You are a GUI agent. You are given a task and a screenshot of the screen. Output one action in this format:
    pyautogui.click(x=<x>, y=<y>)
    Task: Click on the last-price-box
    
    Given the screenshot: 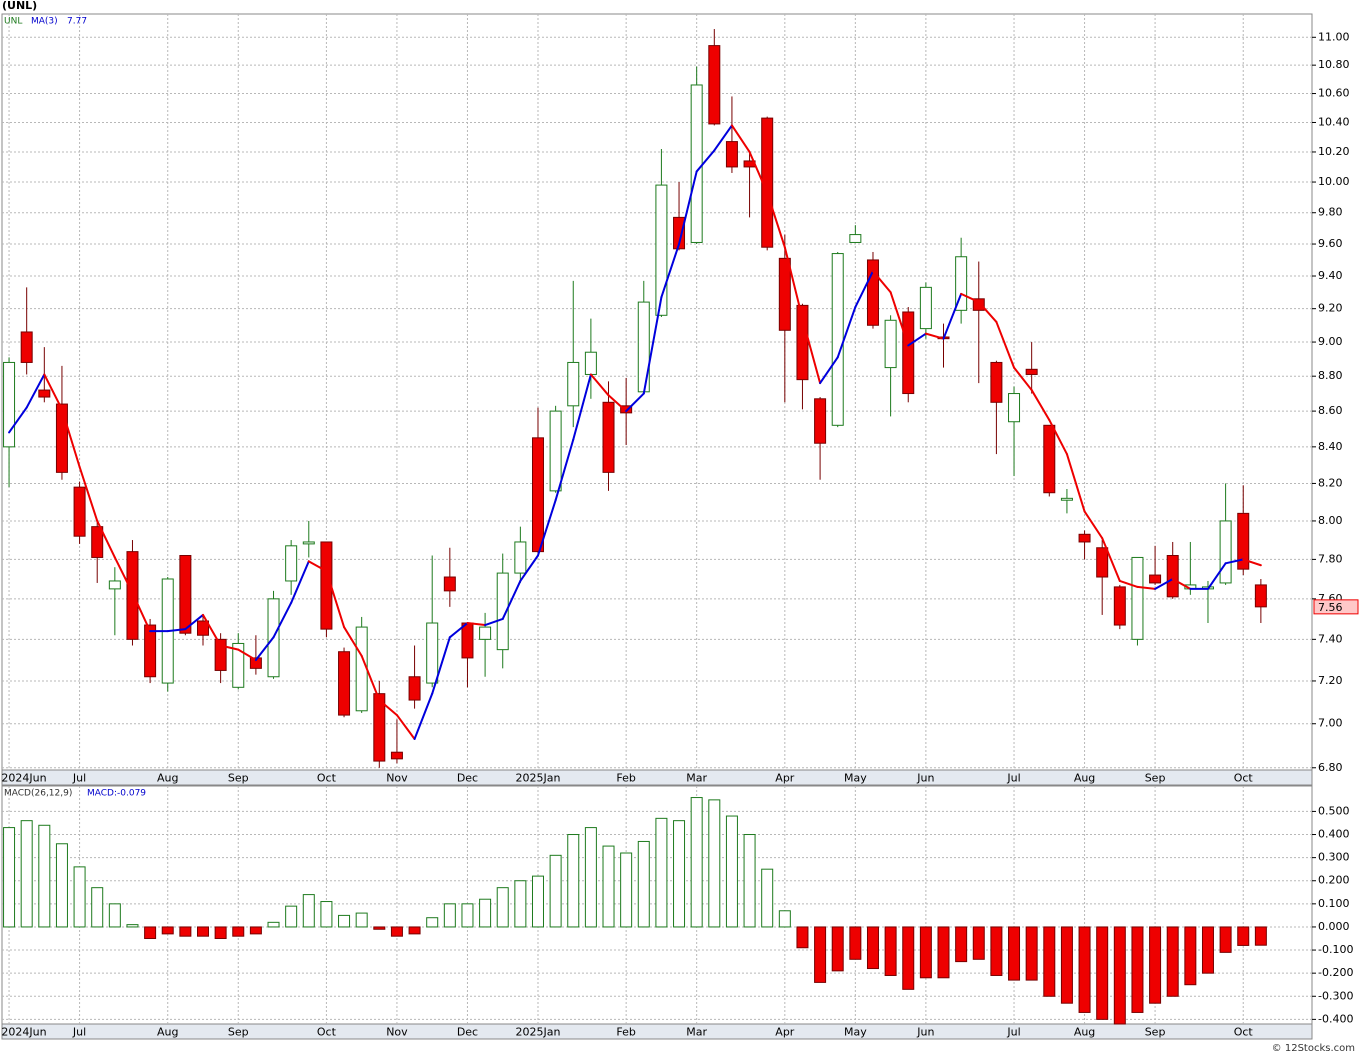 What is the action you would take?
    pyautogui.click(x=1336, y=607)
    